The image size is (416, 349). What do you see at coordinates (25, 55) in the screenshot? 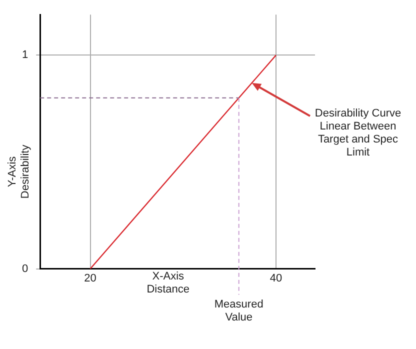
I see `y-tick-label: 1` at bounding box center [25, 55].